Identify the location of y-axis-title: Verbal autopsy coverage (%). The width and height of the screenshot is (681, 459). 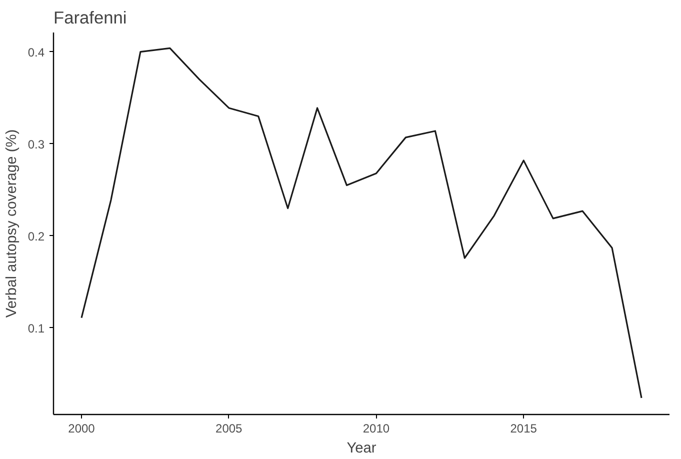
(12, 223).